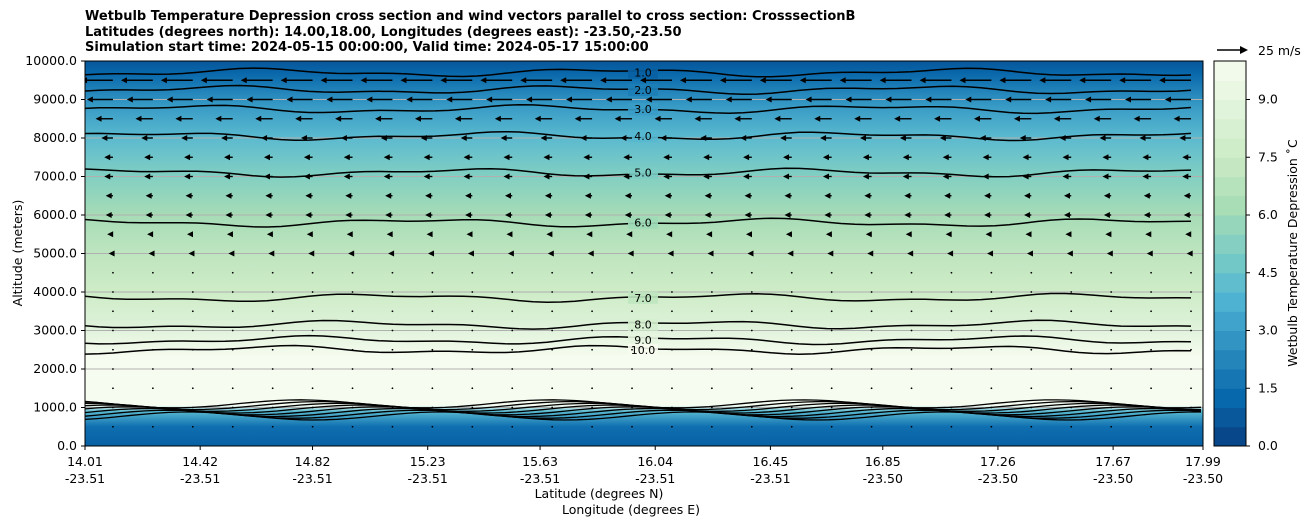 Image resolution: width=1312 pixels, height=526 pixels. I want to click on x-tick-label-lat: 17.99, so click(1203, 461).